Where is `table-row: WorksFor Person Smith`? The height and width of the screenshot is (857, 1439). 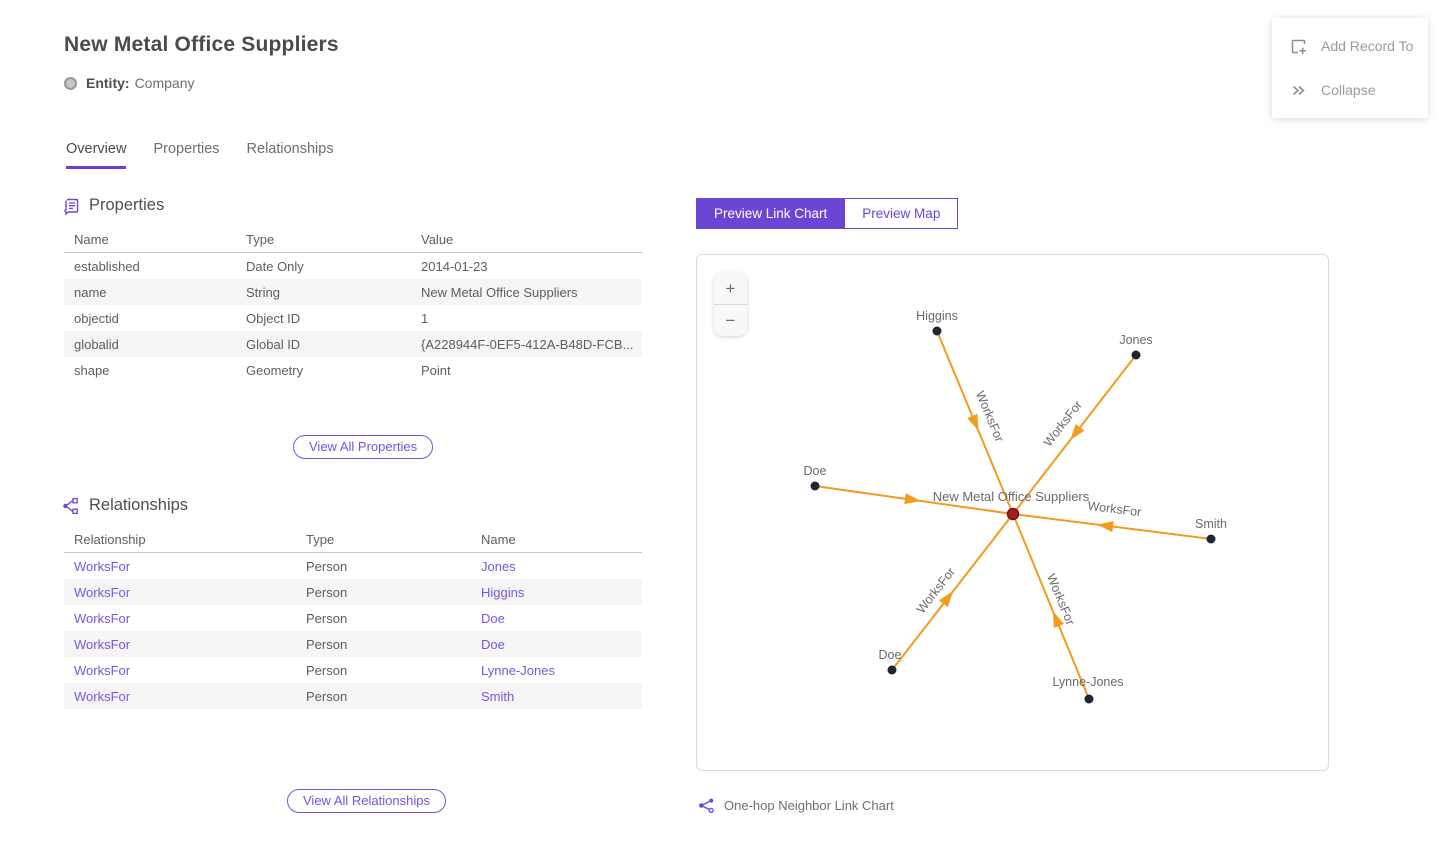 table-row: WorksFor Person Smith is located at coordinates (353, 696).